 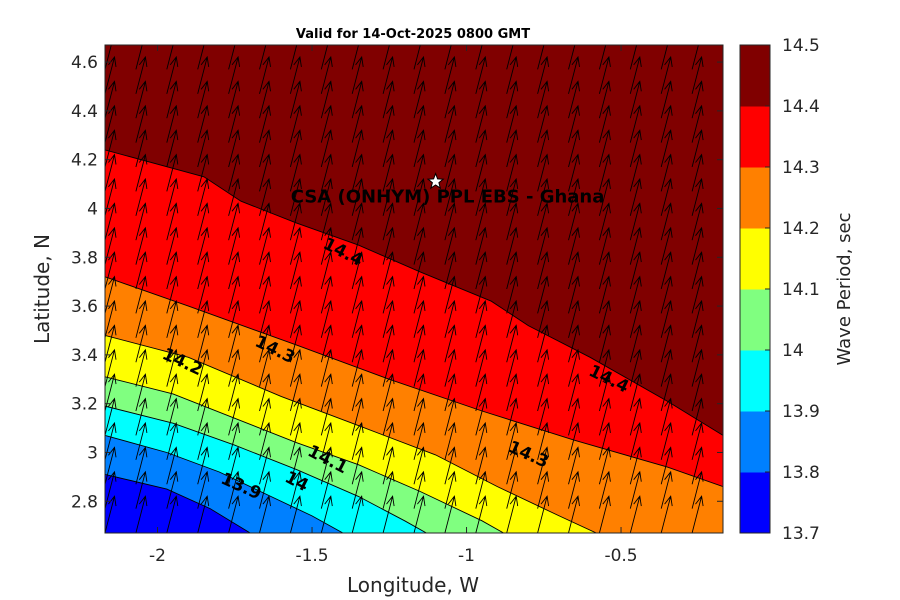 What do you see at coordinates (84, 161) in the screenshot?
I see `y-tick-label-7: 4.2` at bounding box center [84, 161].